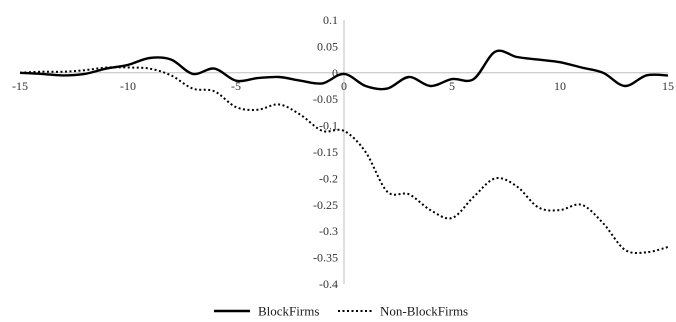  I want to click on y-tick-label: -0.05, so click(325, 99).